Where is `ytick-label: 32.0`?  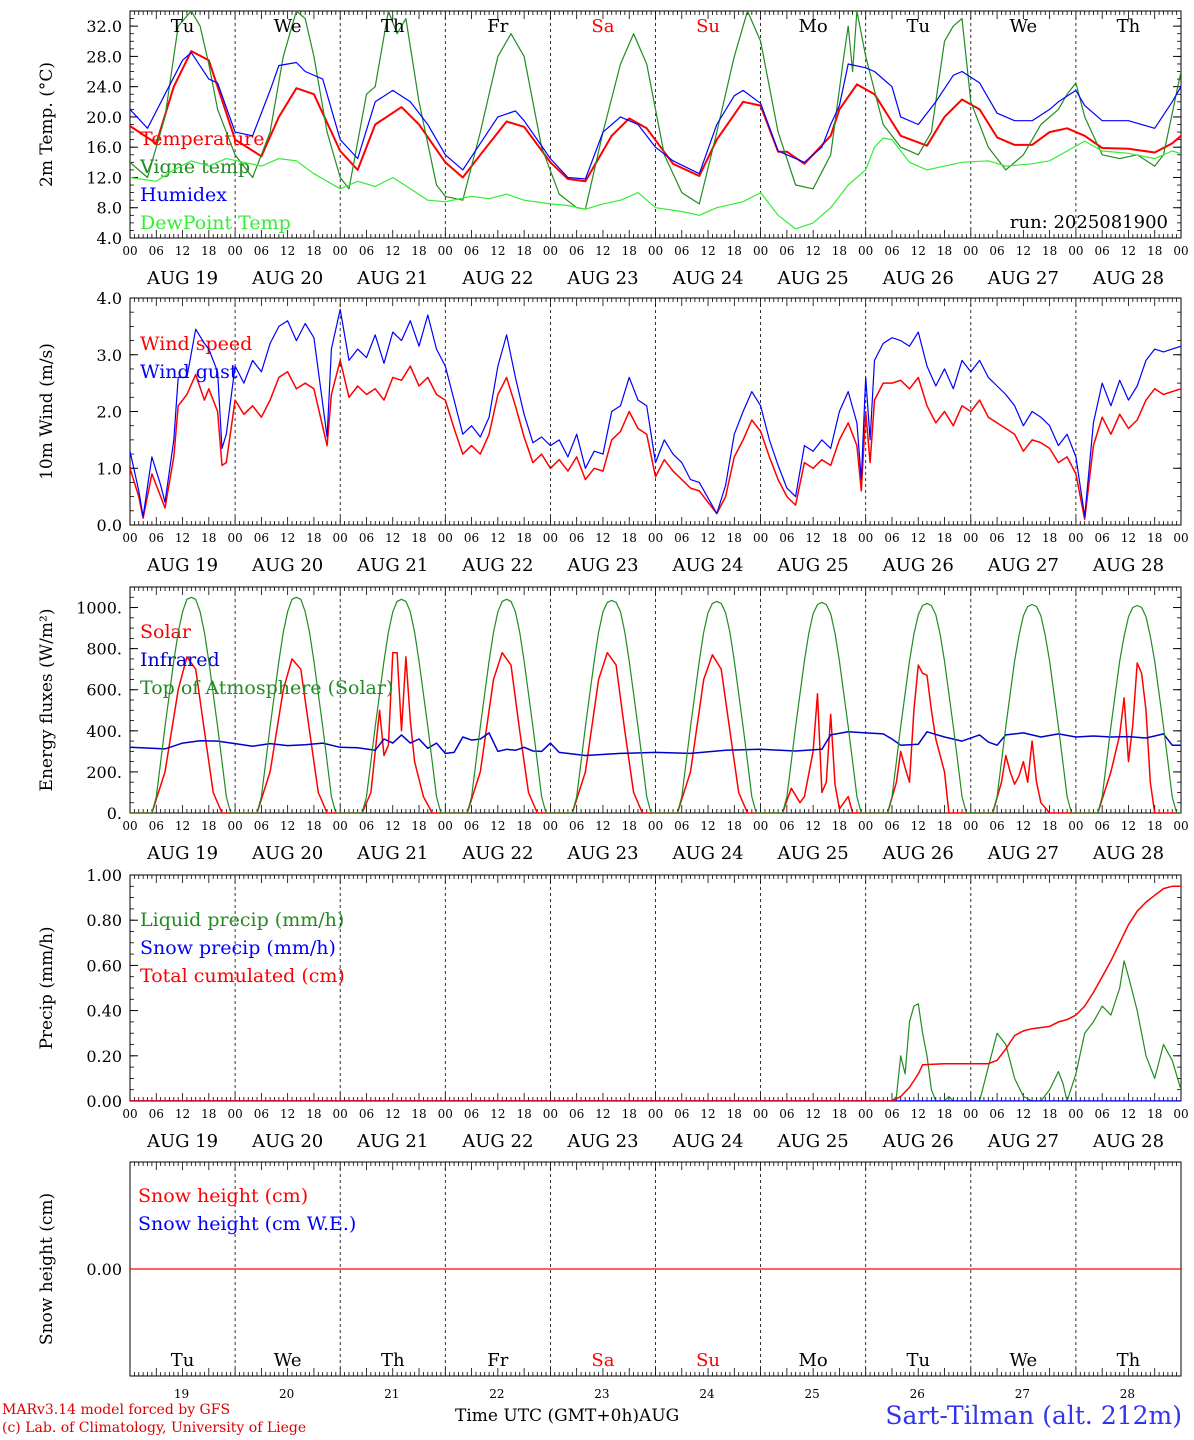 ytick-label: 32.0 is located at coordinates (104, 26).